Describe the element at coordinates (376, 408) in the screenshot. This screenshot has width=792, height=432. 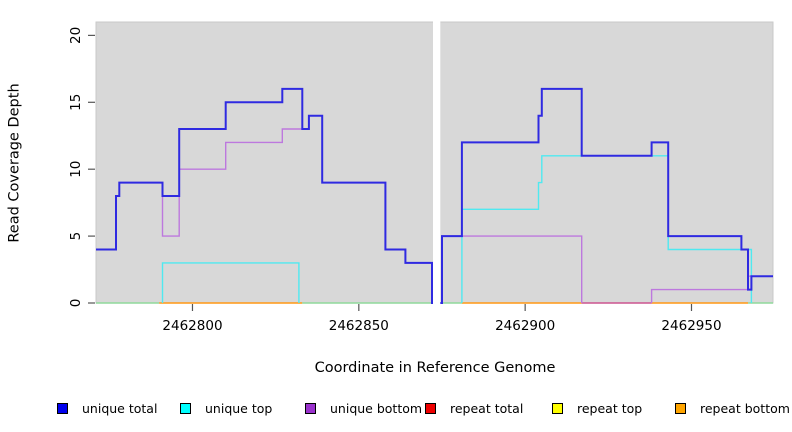
I see `legend-label: unique bottom` at that location.